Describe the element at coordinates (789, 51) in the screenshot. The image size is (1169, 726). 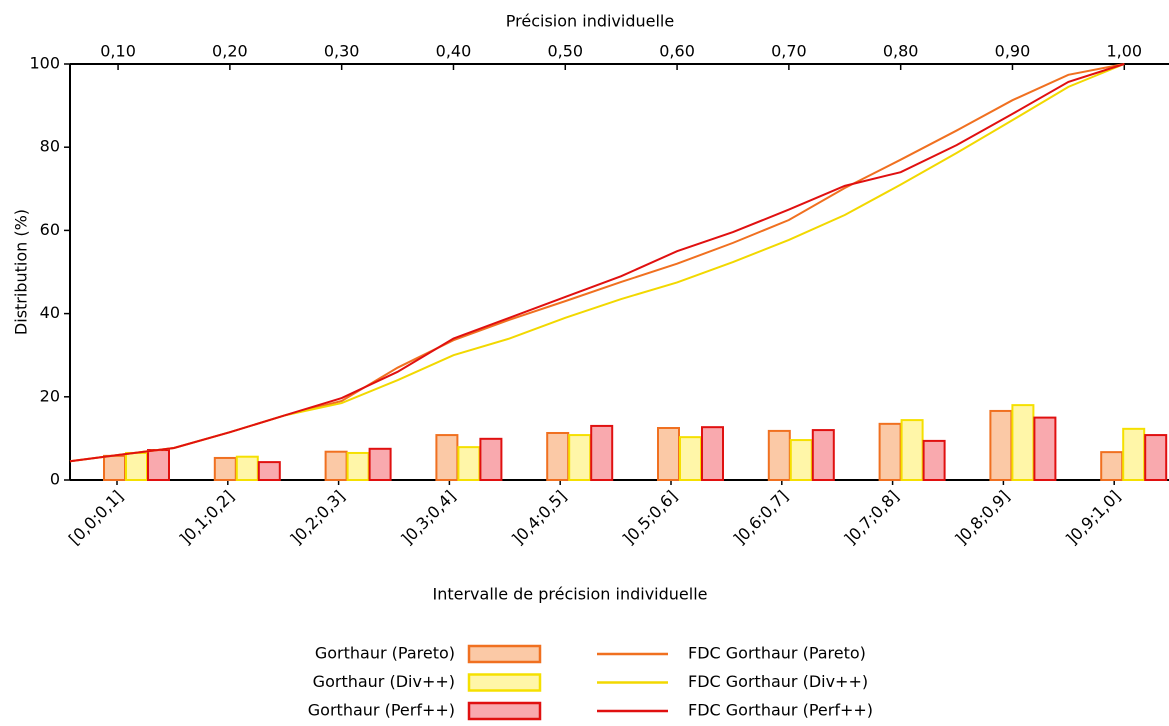
I see `top-tick-label: 0,70` at that location.